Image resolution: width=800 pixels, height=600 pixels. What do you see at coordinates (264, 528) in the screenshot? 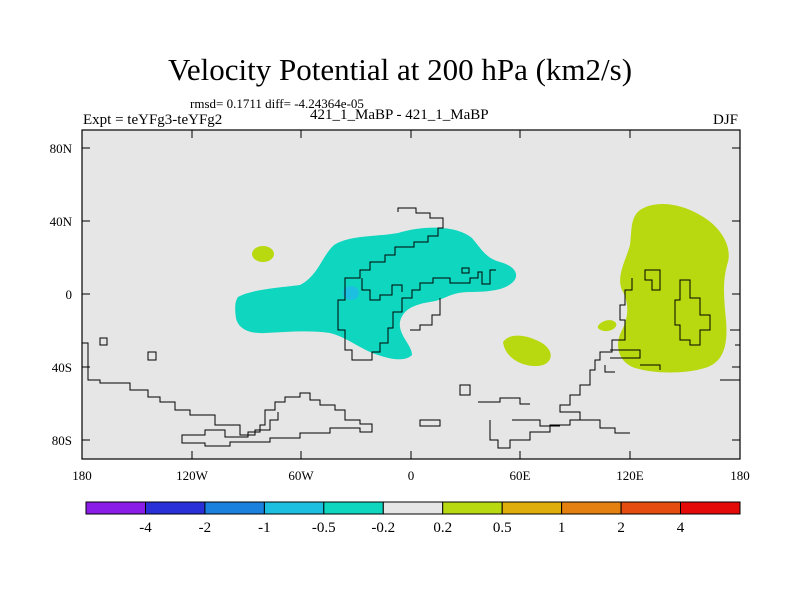
I see `colorbar-label: -1` at bounding box center [264, 528].